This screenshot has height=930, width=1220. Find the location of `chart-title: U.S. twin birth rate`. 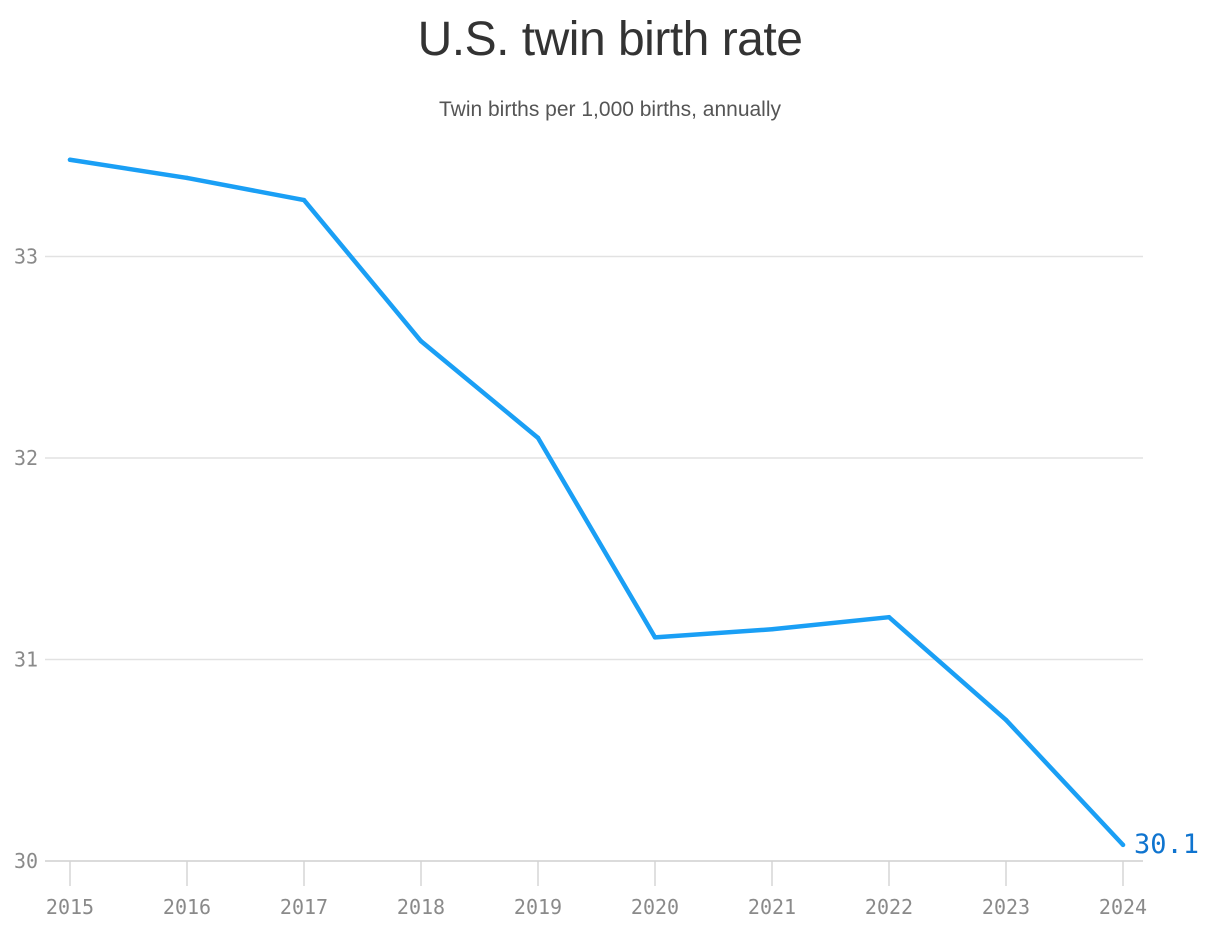

chart-title: U.S. twin birth rate is located at coordinates (610, 39).